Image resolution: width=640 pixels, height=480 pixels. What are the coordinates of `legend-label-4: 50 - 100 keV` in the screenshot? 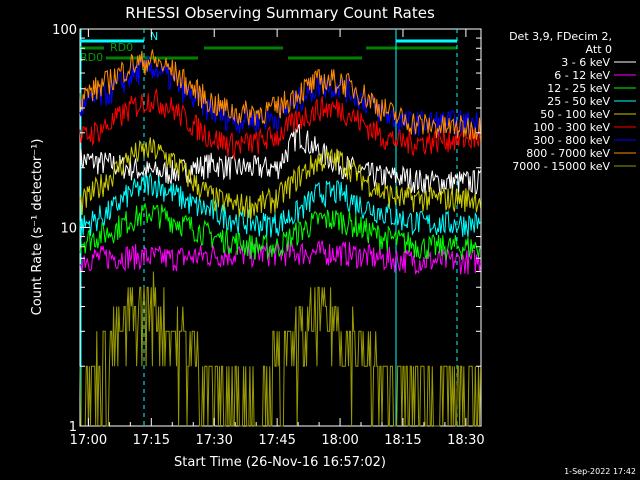 It's located at (575, 114).